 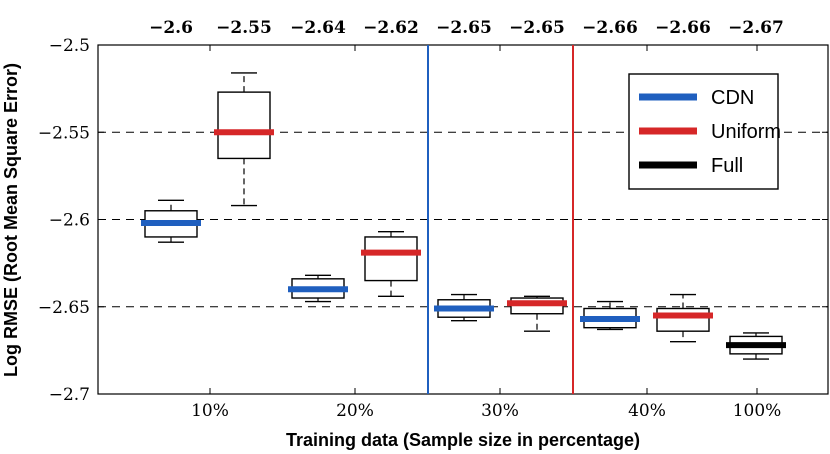 What do you see at coordinates (318, 28) in the screenshot?
I see `top-median-label: −2.64` at bounding box center [318, 28].